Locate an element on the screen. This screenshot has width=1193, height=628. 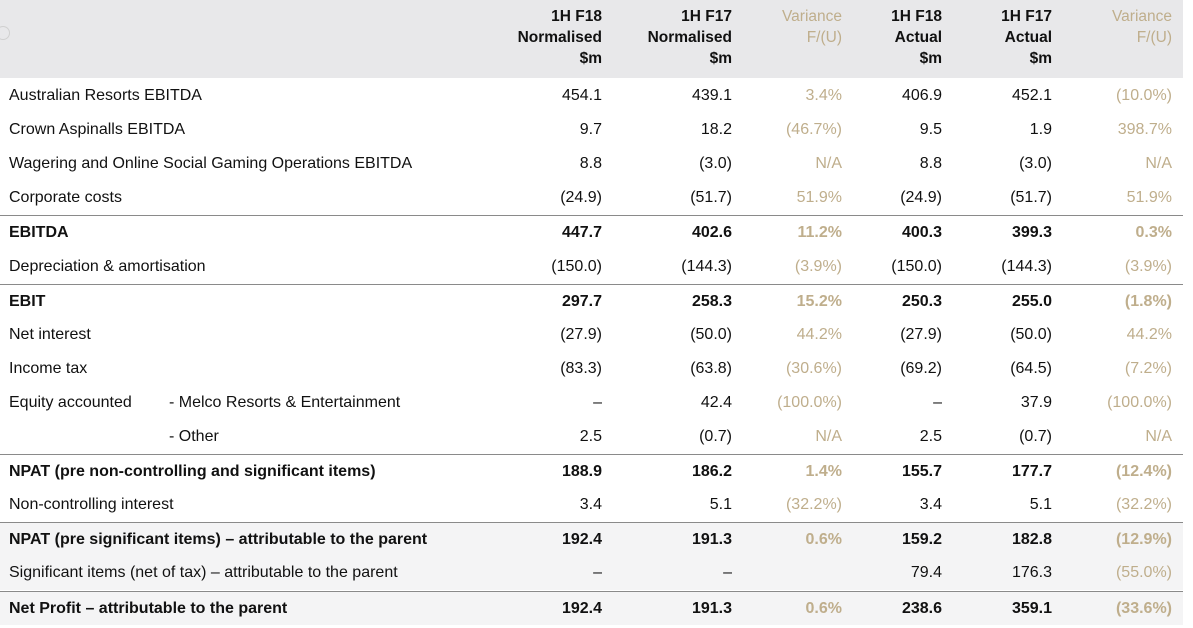
cell-f18-normalised: 454.1 is located at coordinates (581, 95).